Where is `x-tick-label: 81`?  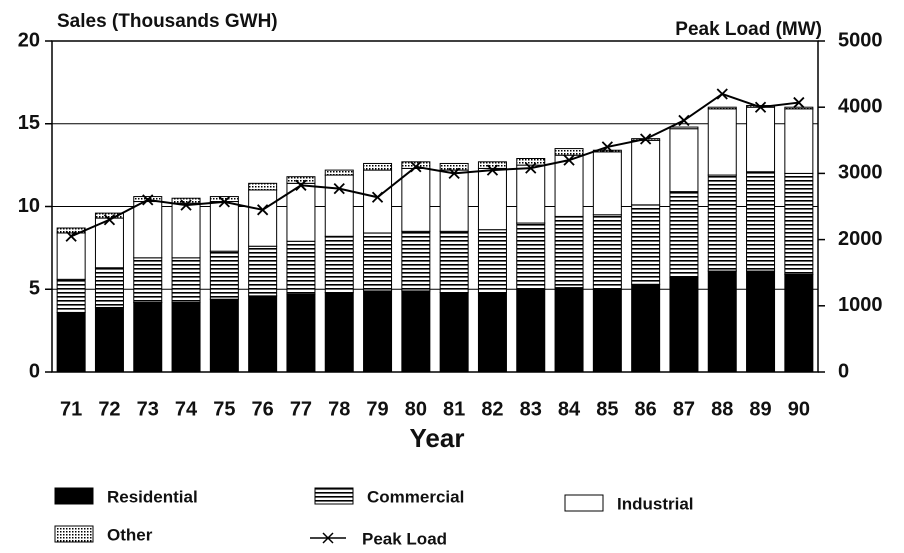 x-tick-label: 81 is located at coordinates (454, 409).